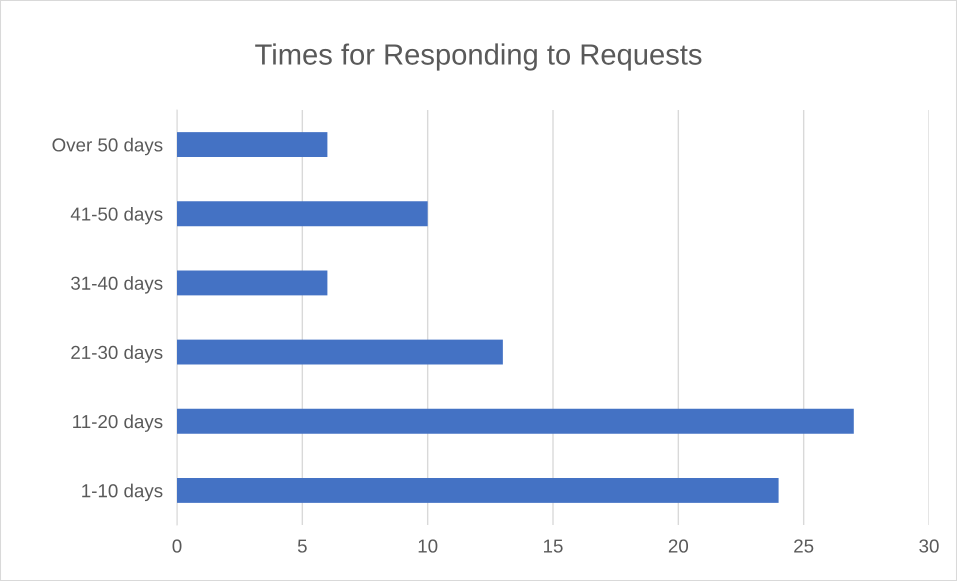 This screenshot has height=581, width=957. What do you see at coordinates (302, 546) in the screenshot?
I see `x-tick-label: 5` at bounding box center [302, 546].